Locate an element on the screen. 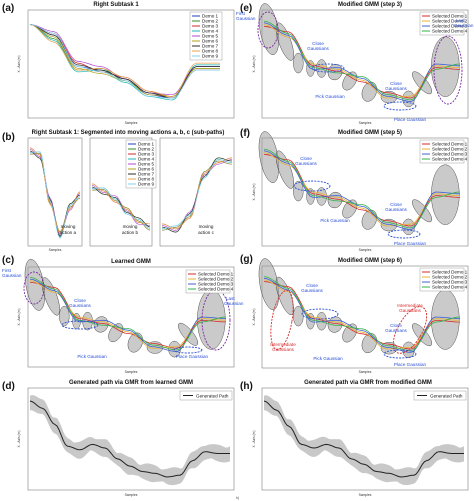 Image resolution: width=474 pixels, height=501 pixels. e-close-gaussians-3: Close is located at coordinates (396, 83).